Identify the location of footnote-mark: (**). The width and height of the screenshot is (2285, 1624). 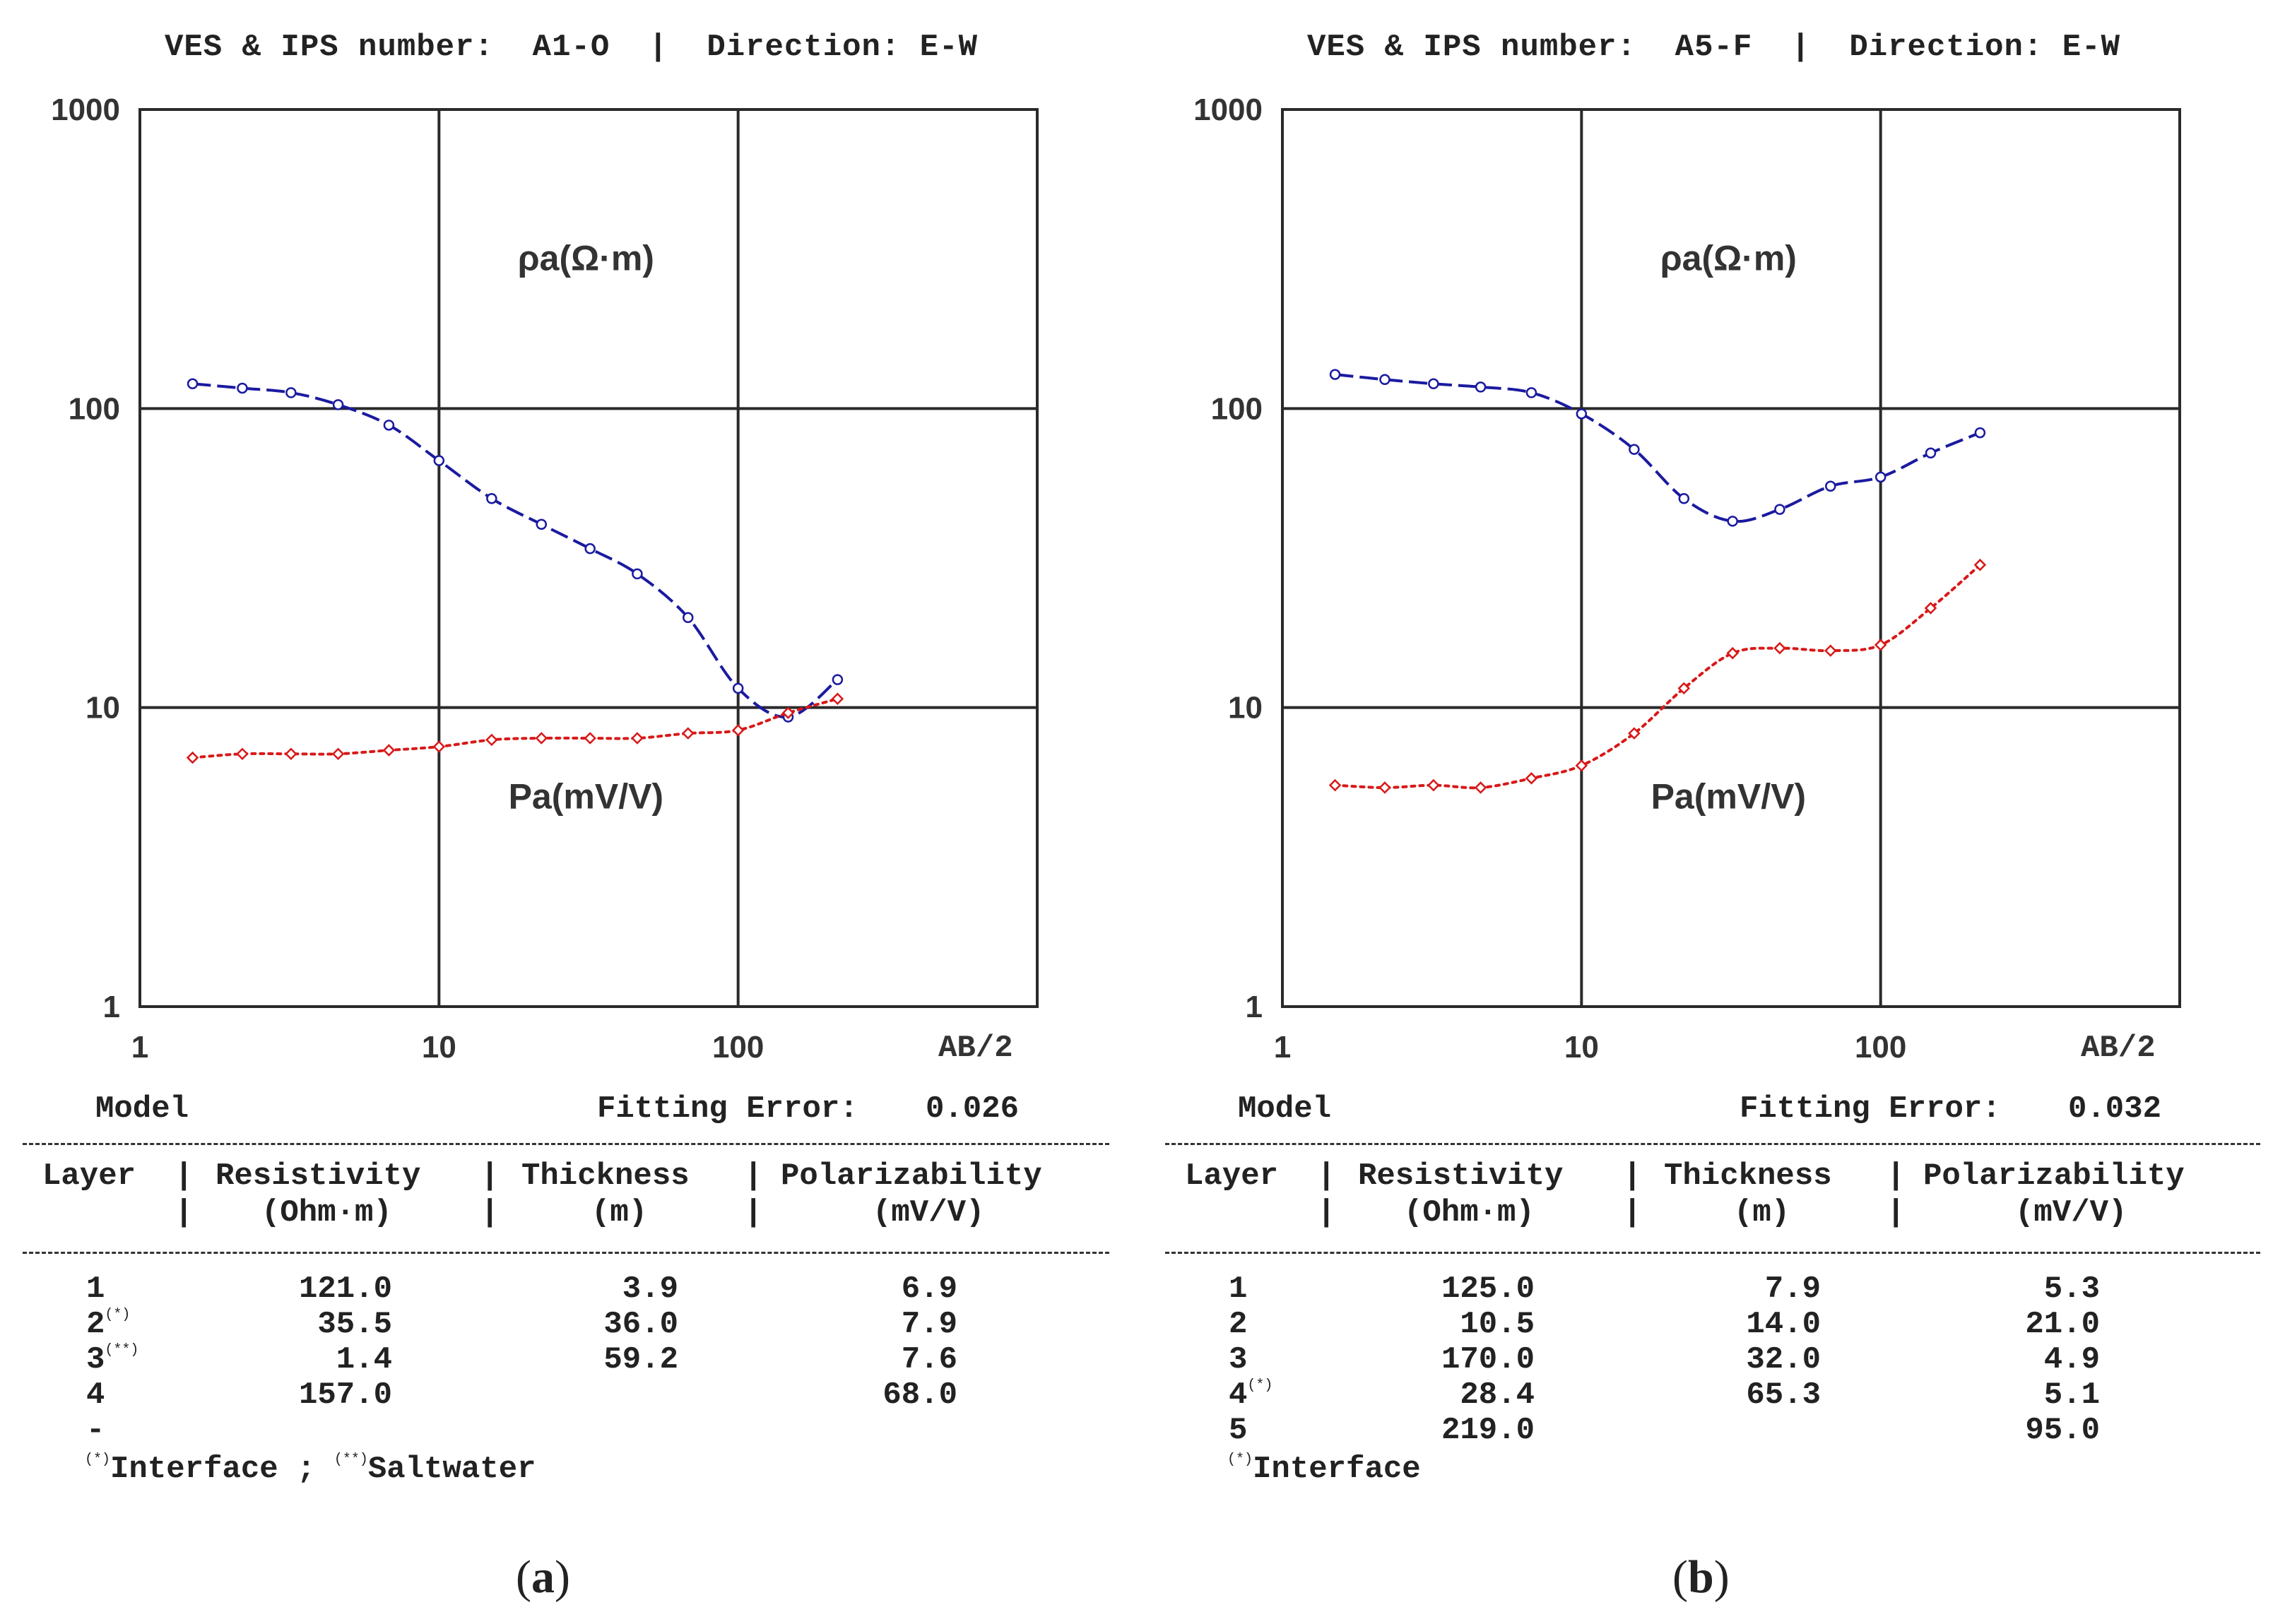
(350, 1460).